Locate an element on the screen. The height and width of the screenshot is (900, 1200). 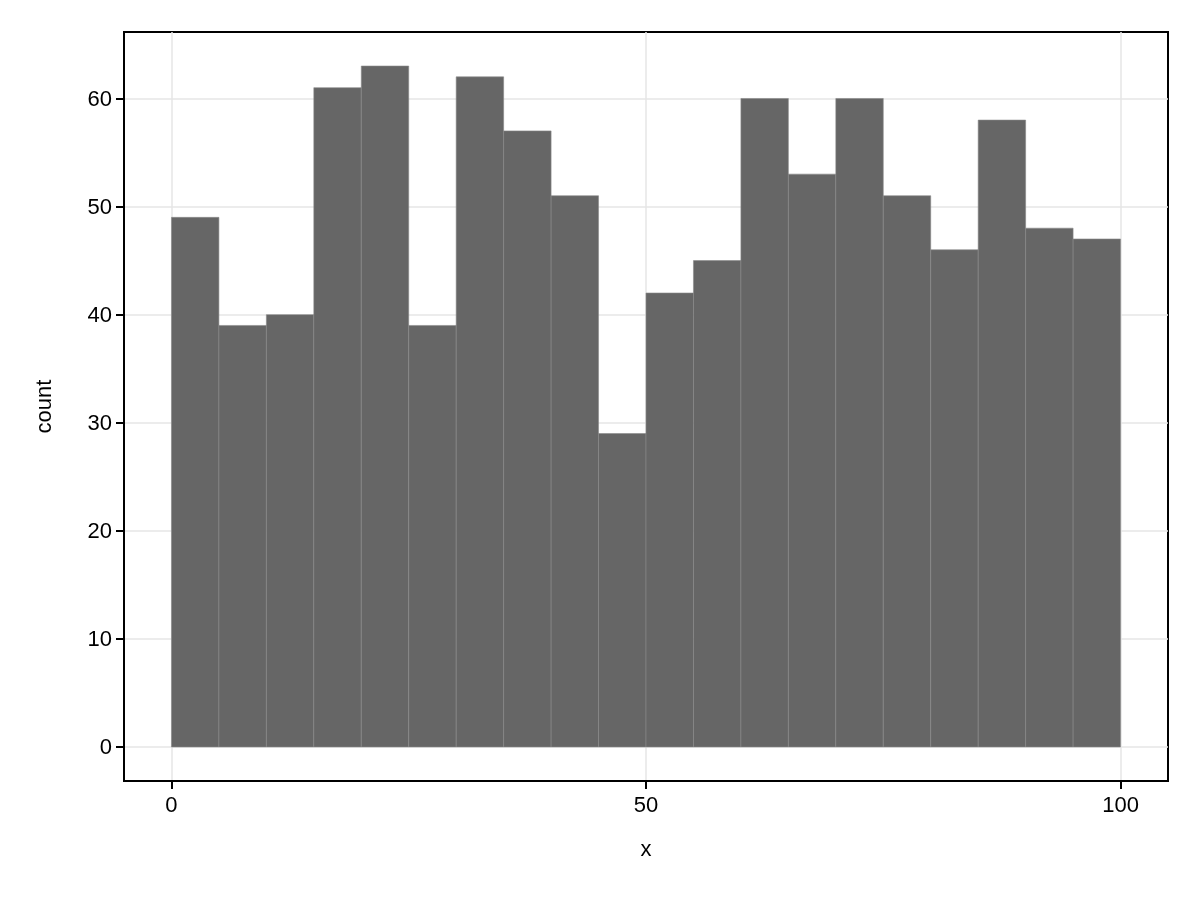
y-axis-title: count is located at coordinates (43, 406).